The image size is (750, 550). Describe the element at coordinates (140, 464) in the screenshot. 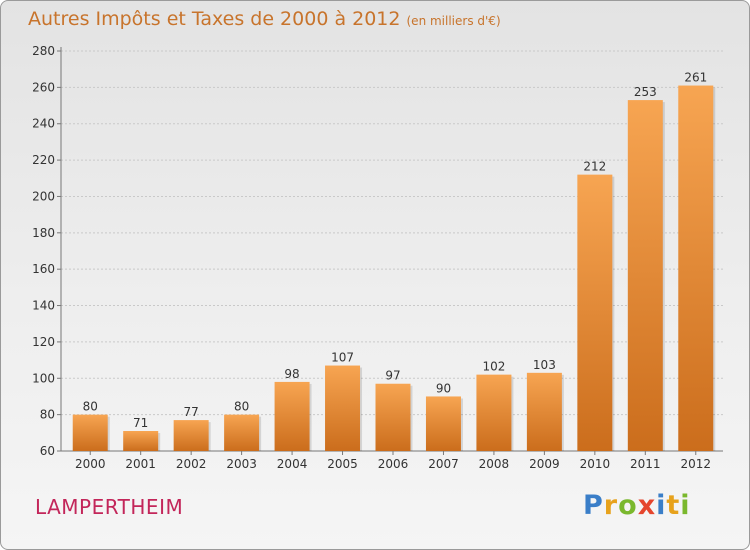

I see `x-tick-label: 2001` at that location.